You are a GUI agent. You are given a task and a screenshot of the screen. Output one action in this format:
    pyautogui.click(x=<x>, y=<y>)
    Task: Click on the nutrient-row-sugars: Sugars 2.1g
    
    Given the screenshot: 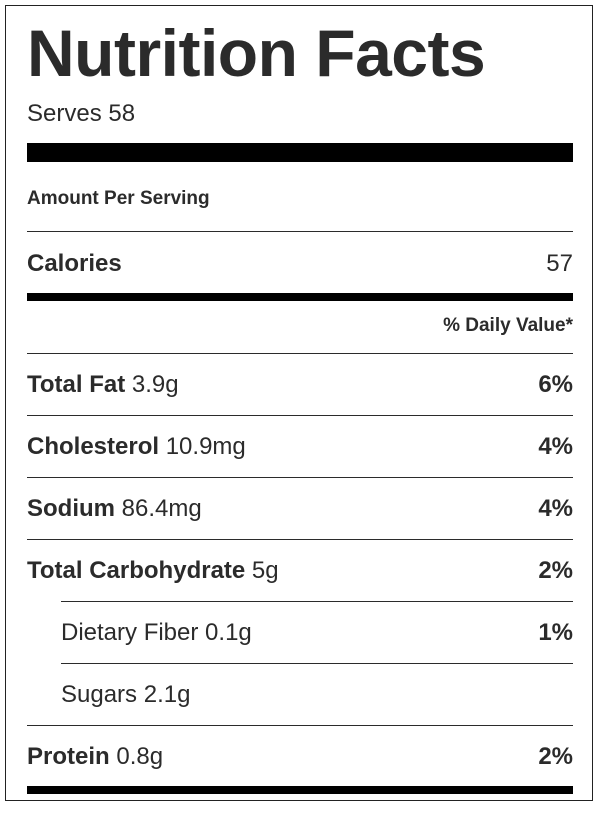 What is the action you would take?
    pyautogui.click(x=317, y=695)
    